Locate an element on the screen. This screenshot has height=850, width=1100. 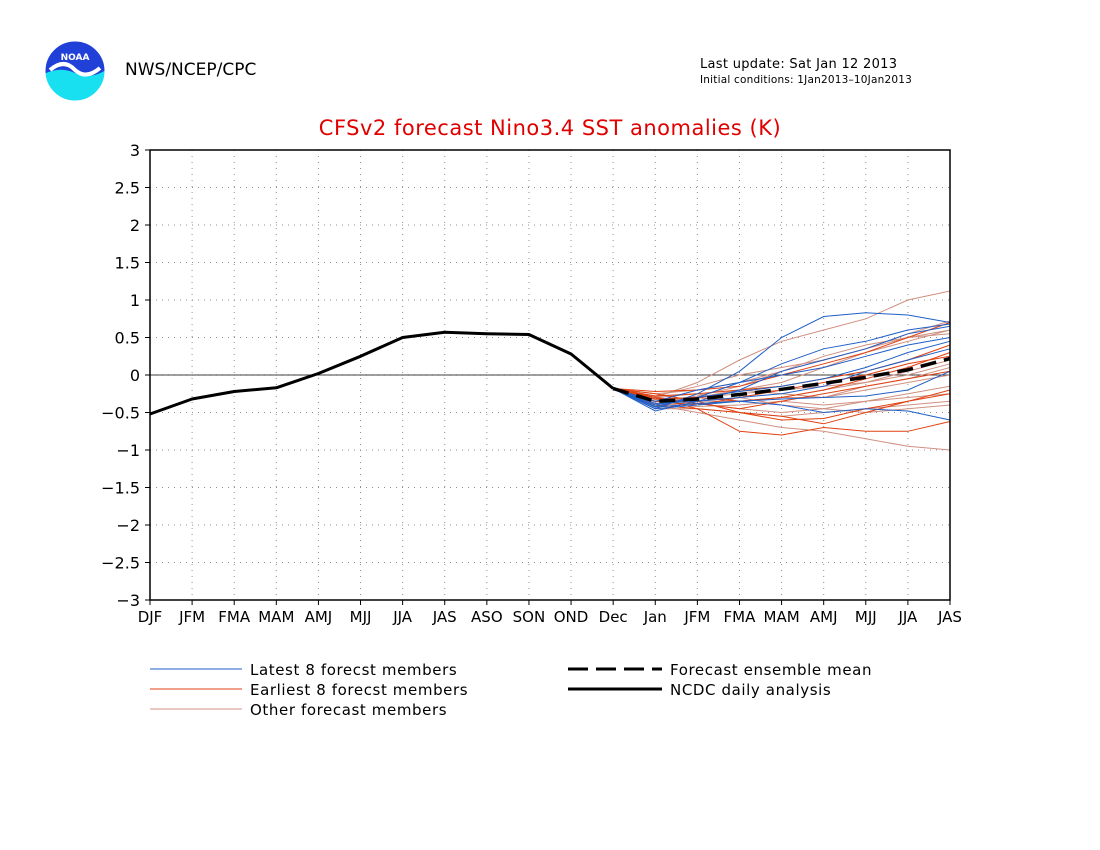
other-member-line is located at coordinates (782, 363).